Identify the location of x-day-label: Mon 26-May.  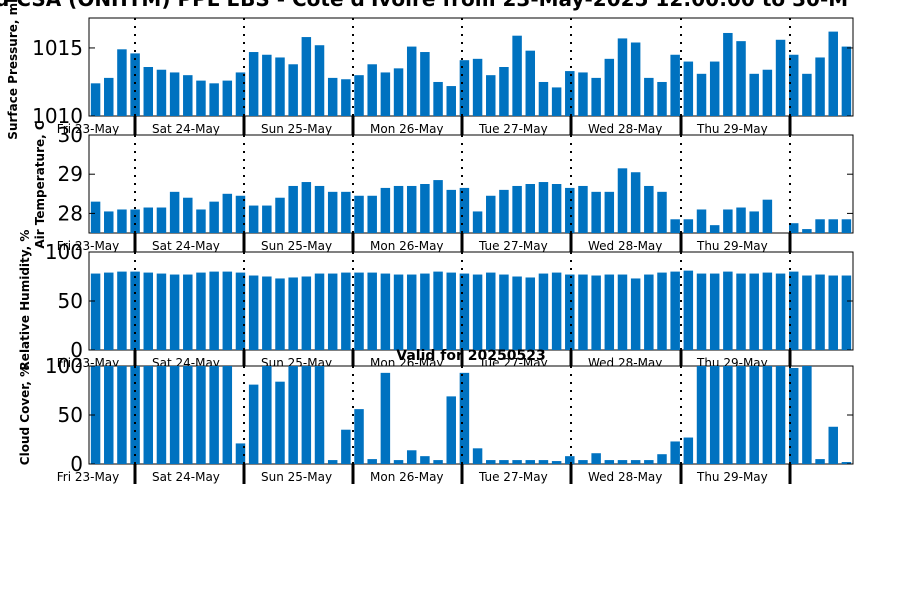
(407, 129).